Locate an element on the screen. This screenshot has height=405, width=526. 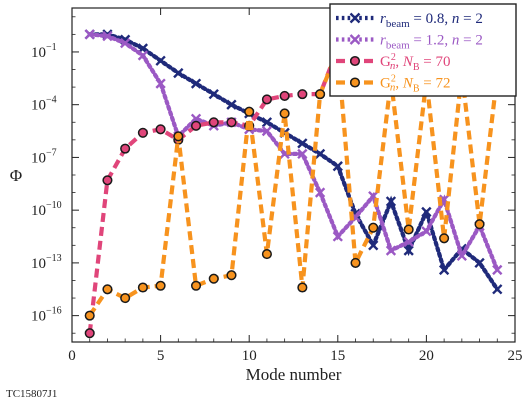
x-tick-label: 25 is located at coordinates (515, 356).